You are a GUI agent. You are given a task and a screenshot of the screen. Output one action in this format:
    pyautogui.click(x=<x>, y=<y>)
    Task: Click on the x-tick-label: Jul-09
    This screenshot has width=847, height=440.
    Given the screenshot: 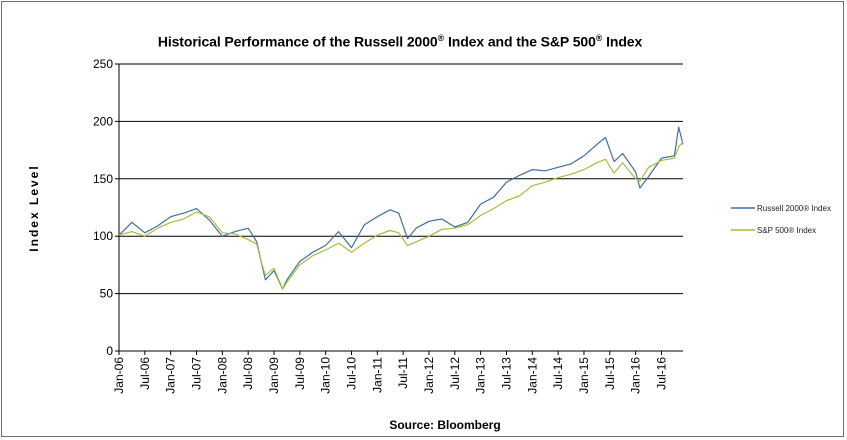 What is the action you would take?
    pyautogui.click(x=300, y=373)
    